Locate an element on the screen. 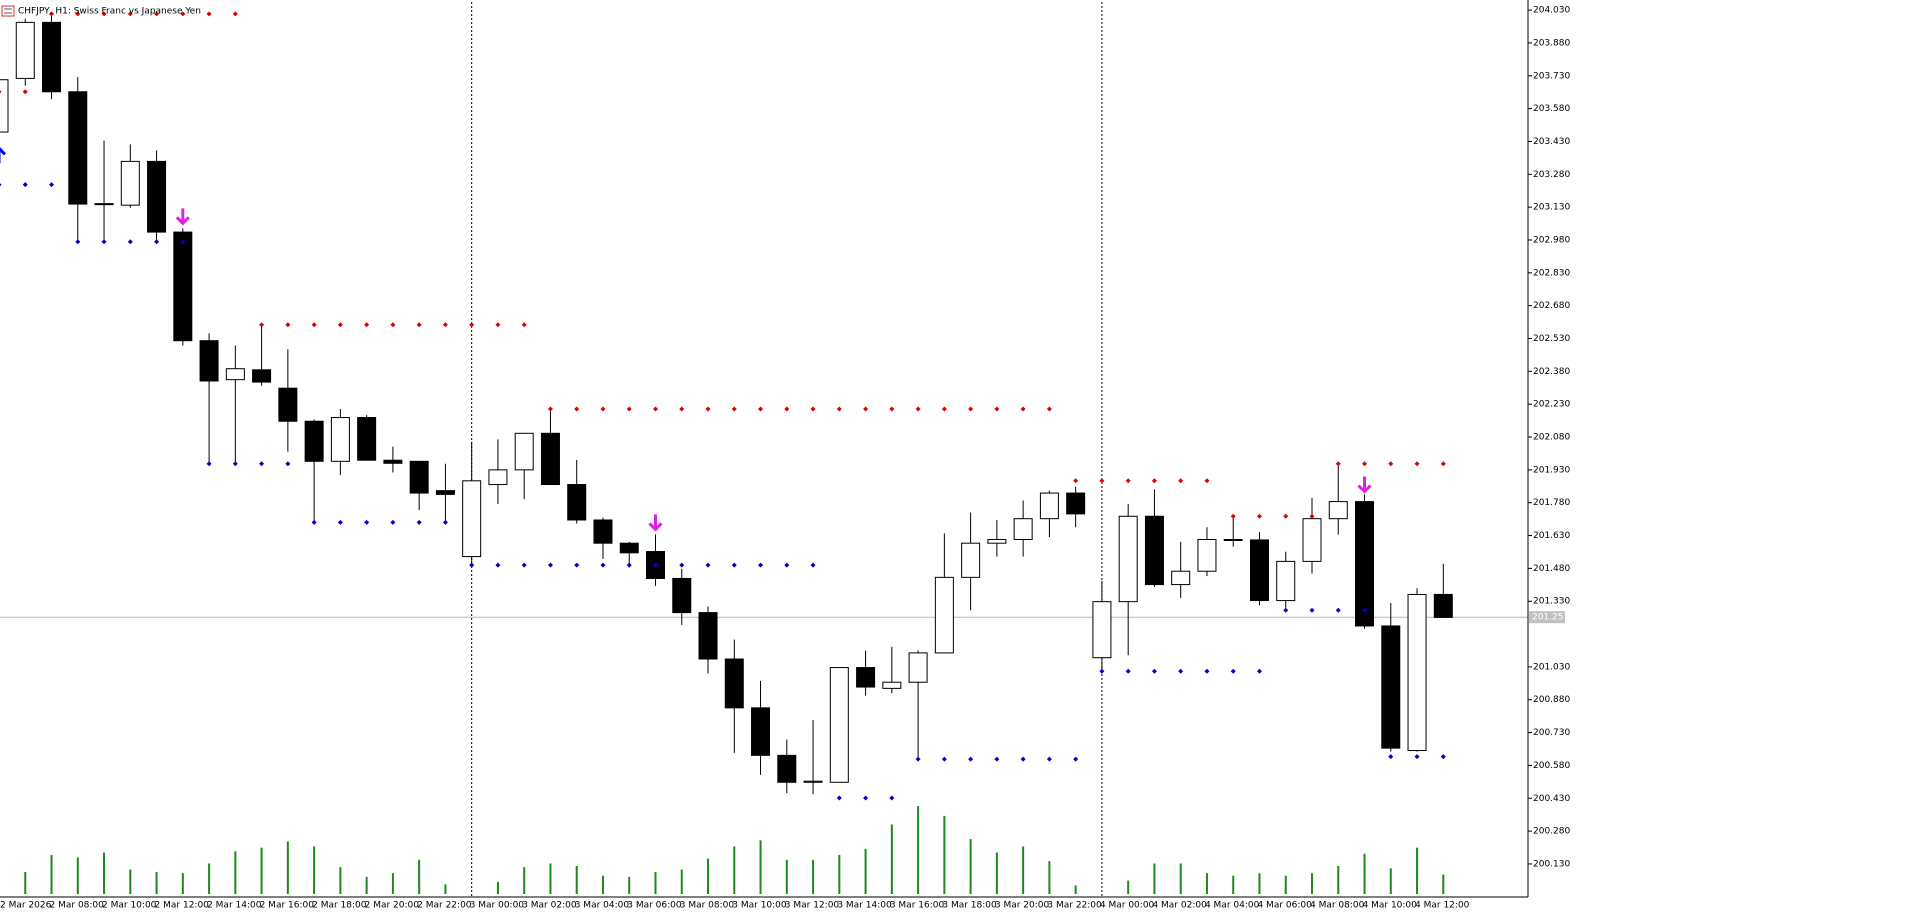  x-tick-label: 3 Mar 06:00 is located at coordinates (654, 906).